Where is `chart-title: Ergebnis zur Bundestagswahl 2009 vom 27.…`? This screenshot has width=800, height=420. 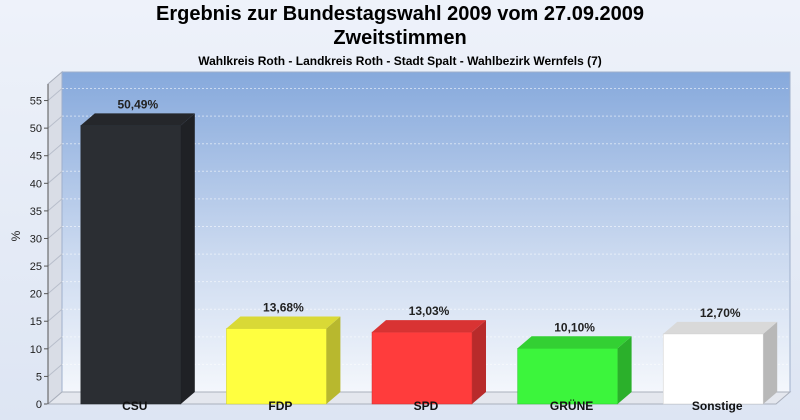 chart-title: Ergebnis zur Bundestagswahl 2009 vom 27.… is located at coordinates (400, 14).